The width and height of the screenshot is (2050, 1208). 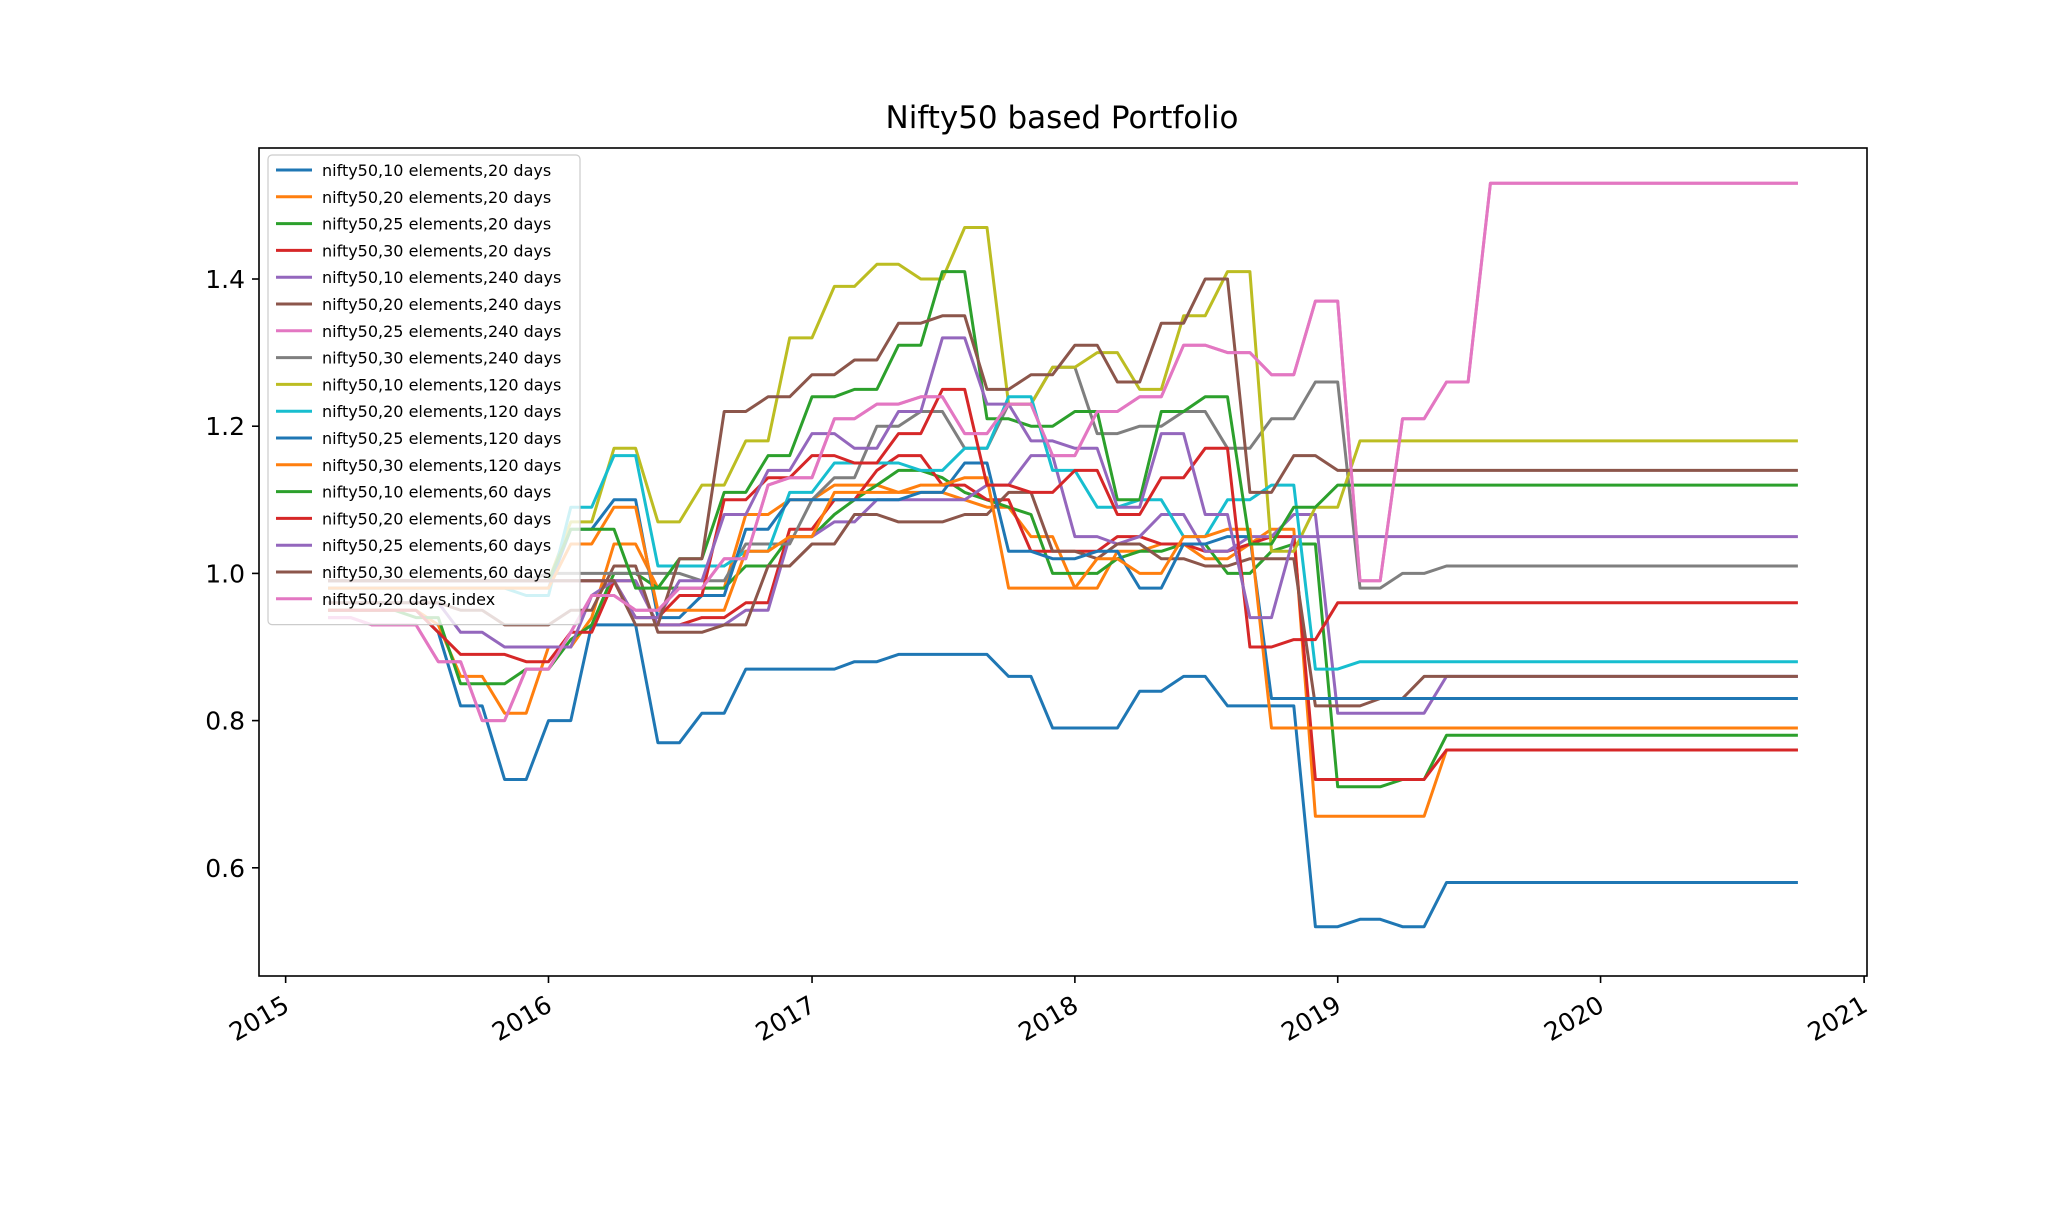 What do you see at coordinates (259, 1018) in the screenshot?
I see `x-tick-label: 2015` at bounding box center [259, 1018].